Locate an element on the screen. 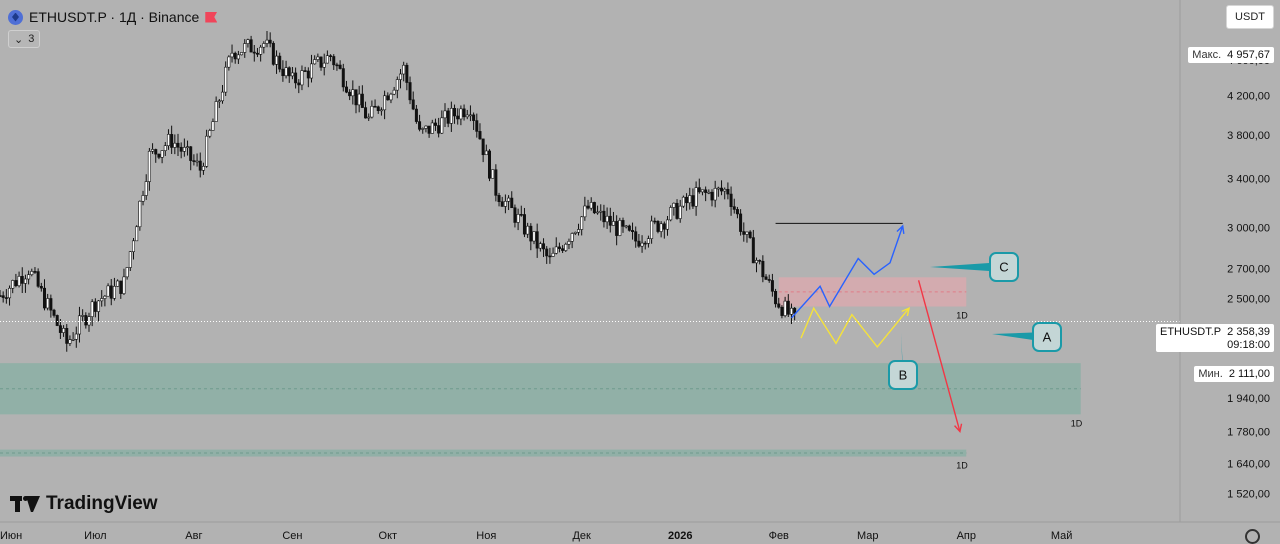 The image size is (1280, 544). time-tick-label: Мар is located at coordinates (868, 536).